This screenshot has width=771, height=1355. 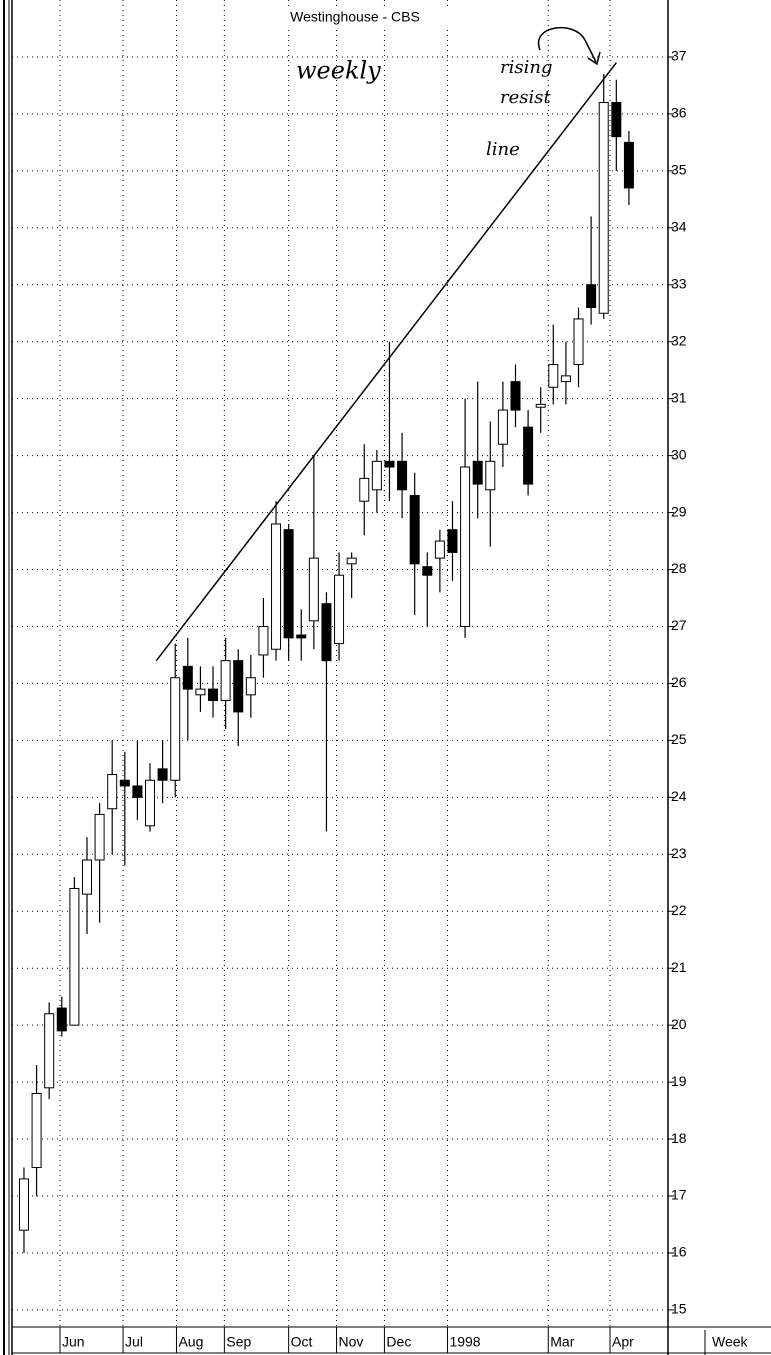 What do you see at coordinates (679, 454) in the screenshot?
I see `y-tick-label: 30` at bounding box center [679, 454].